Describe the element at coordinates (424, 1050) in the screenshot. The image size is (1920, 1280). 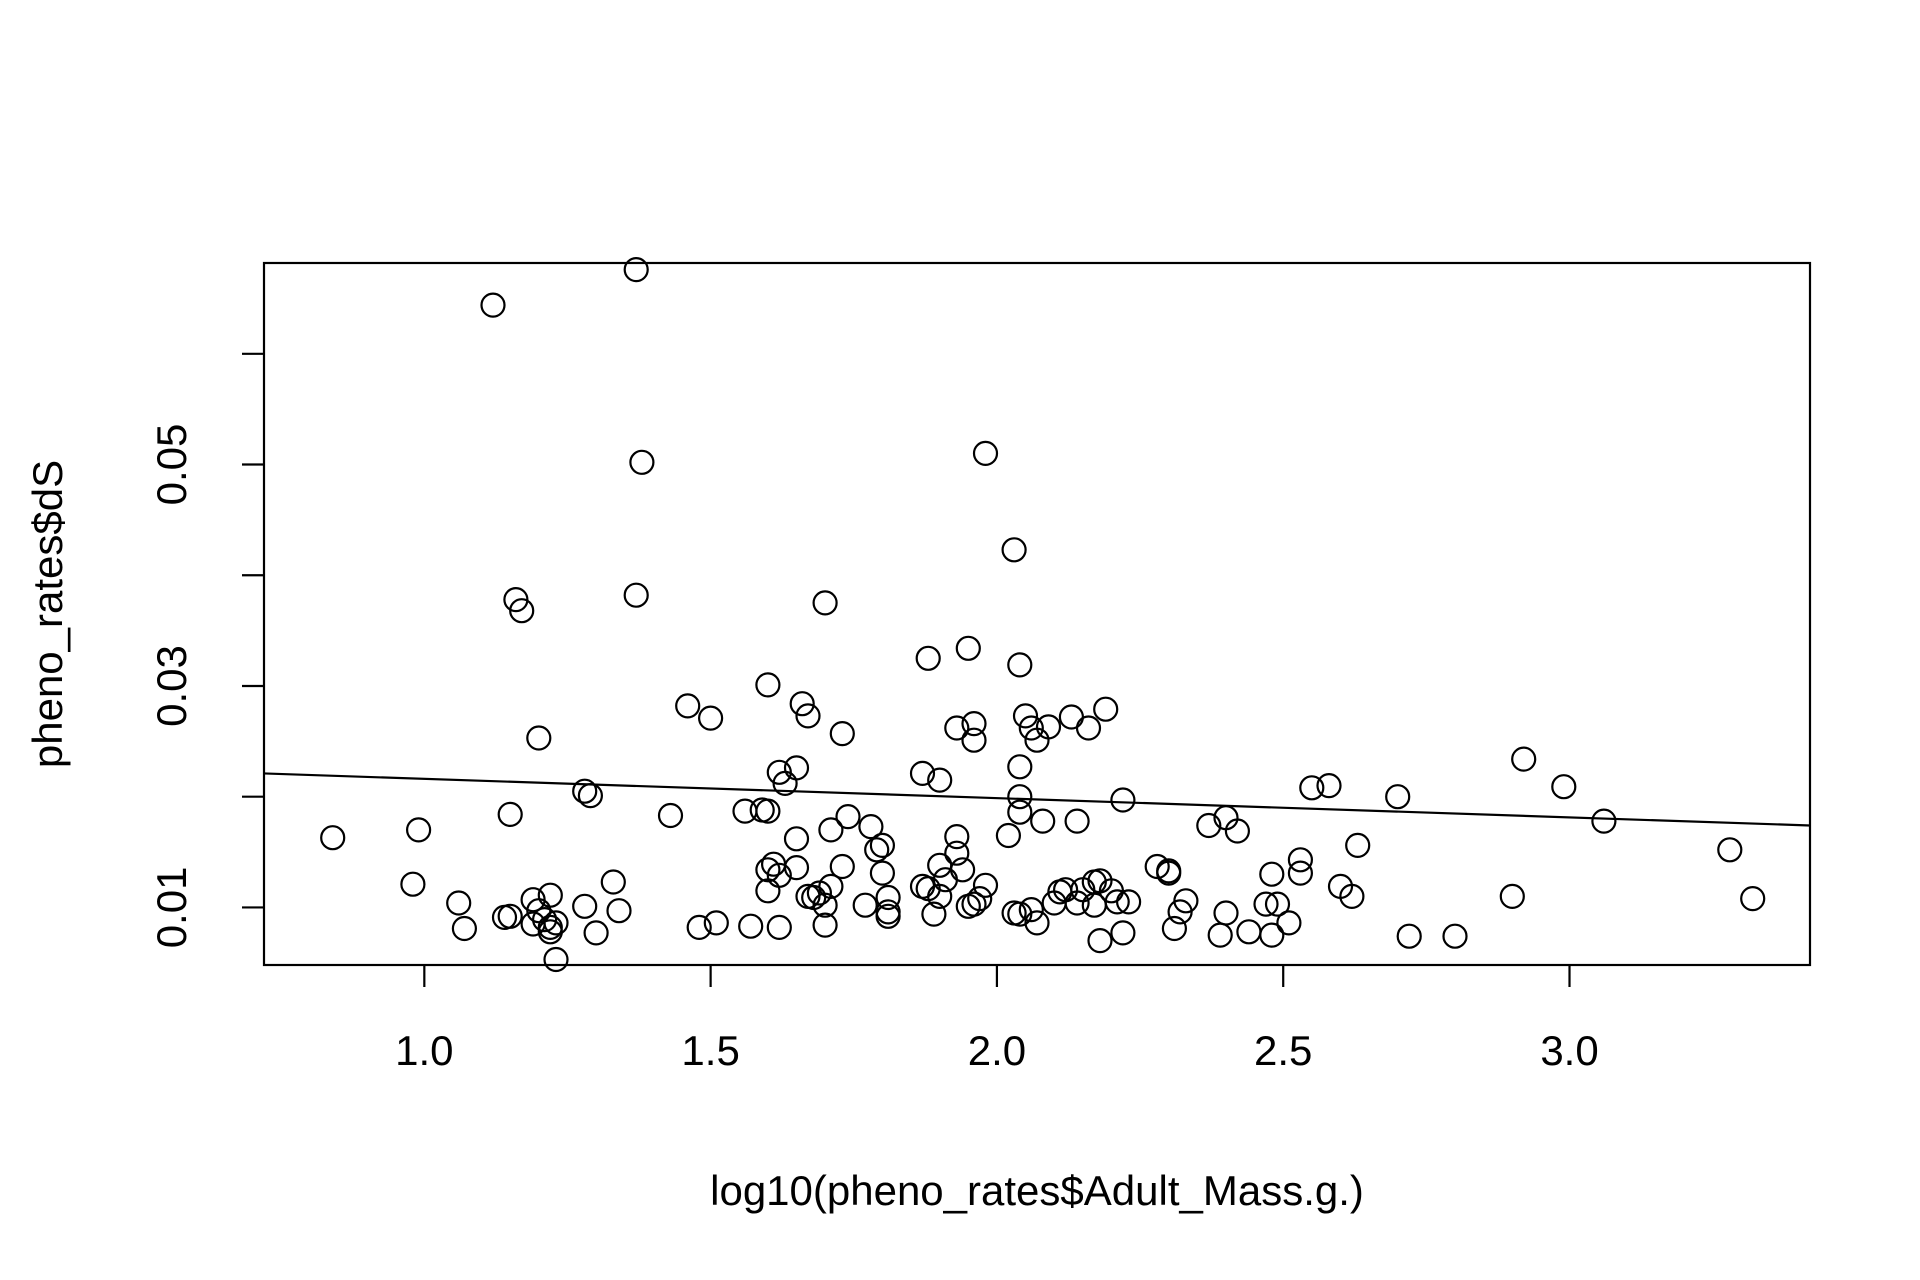
I see `x-tick-label: 1.0` at that location.